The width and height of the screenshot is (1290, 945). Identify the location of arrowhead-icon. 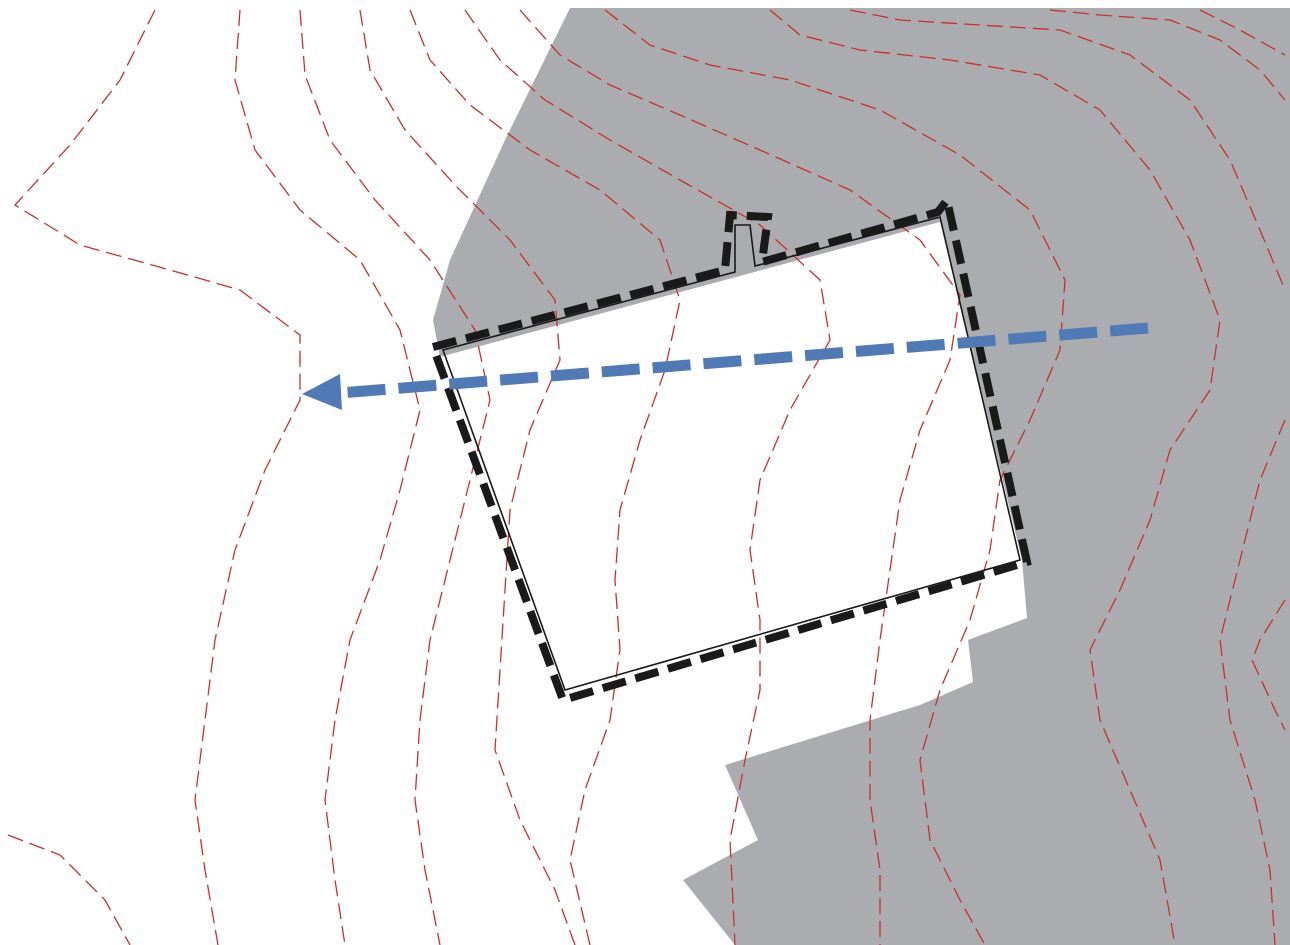
(322, 392).